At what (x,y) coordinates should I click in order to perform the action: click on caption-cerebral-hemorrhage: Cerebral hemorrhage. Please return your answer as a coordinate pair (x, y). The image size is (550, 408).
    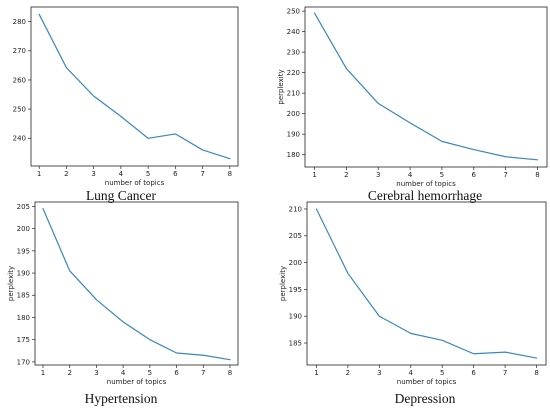
    Looking at the image, I should click on (425, 195).